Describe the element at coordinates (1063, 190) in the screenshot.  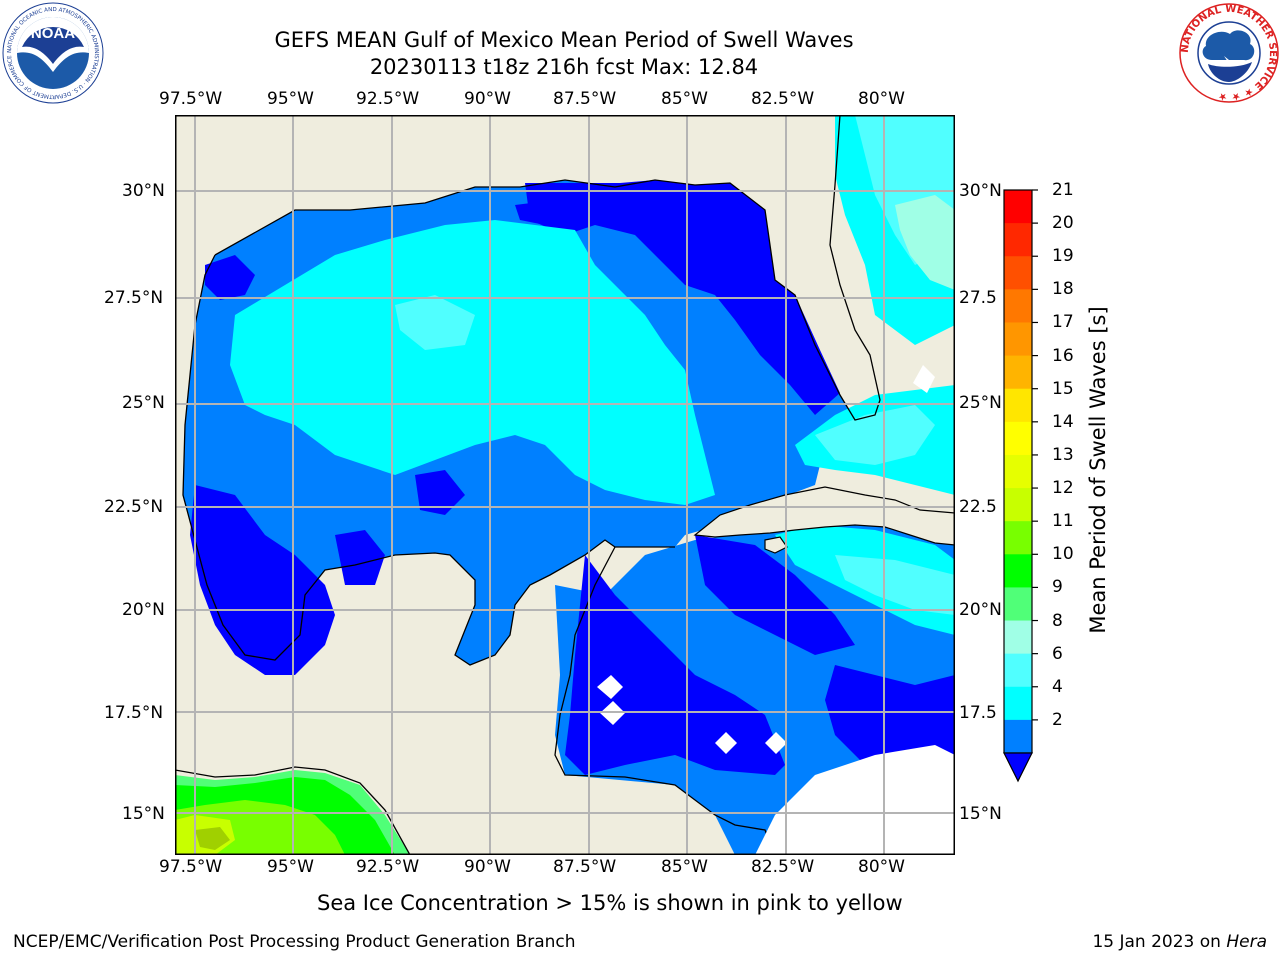
I see `colorbar-tick-label: 21` at that location.